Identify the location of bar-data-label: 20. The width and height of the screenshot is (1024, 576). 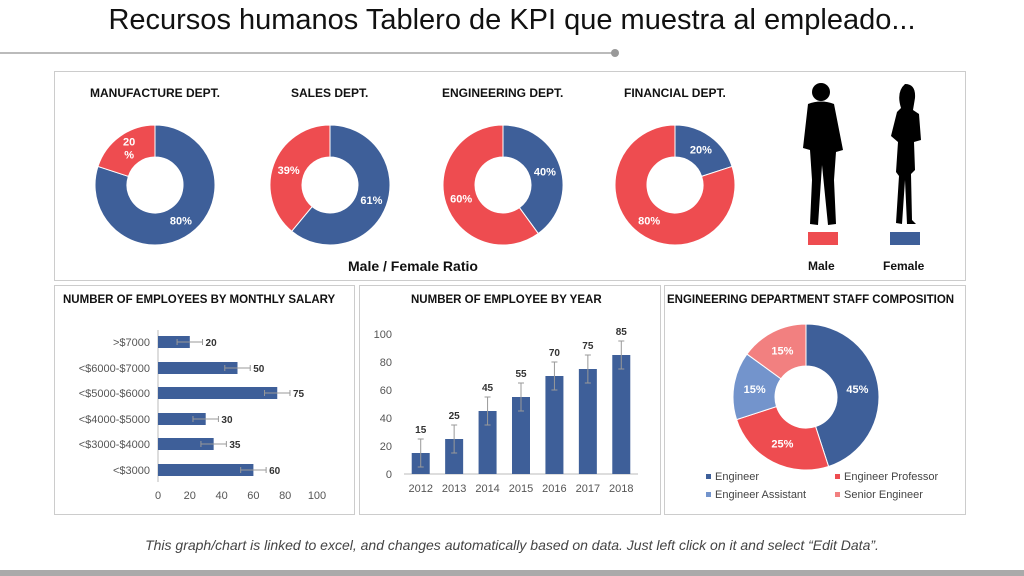
(212, 343).